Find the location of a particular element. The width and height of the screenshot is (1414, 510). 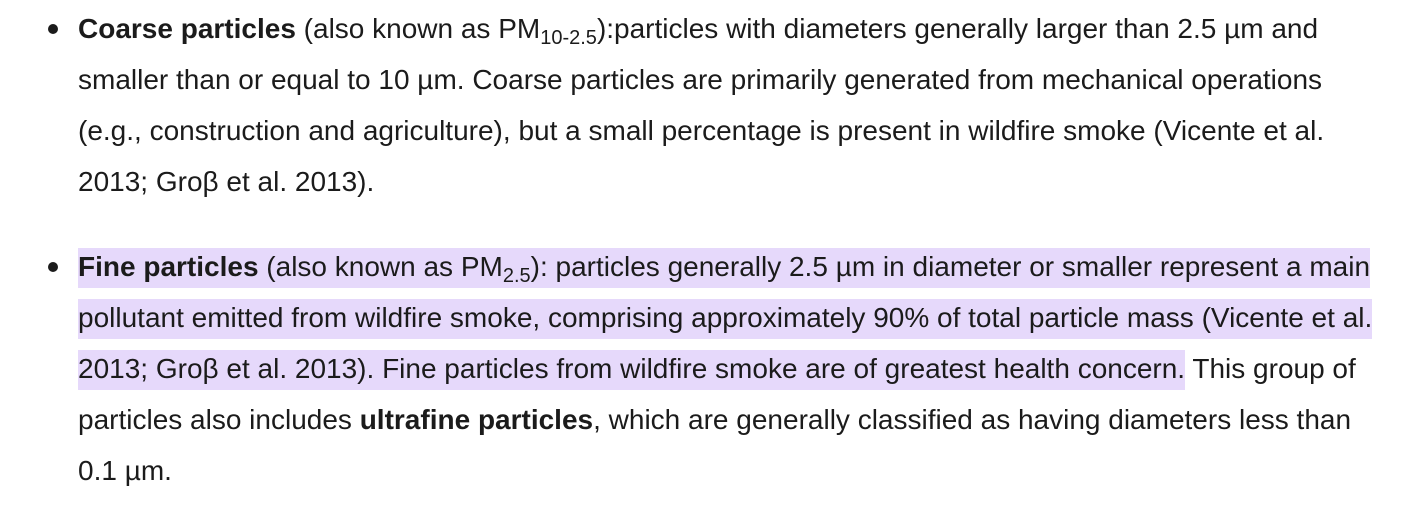

term-coarse-particles: Coarse particles is located at coordinates (187, 28).